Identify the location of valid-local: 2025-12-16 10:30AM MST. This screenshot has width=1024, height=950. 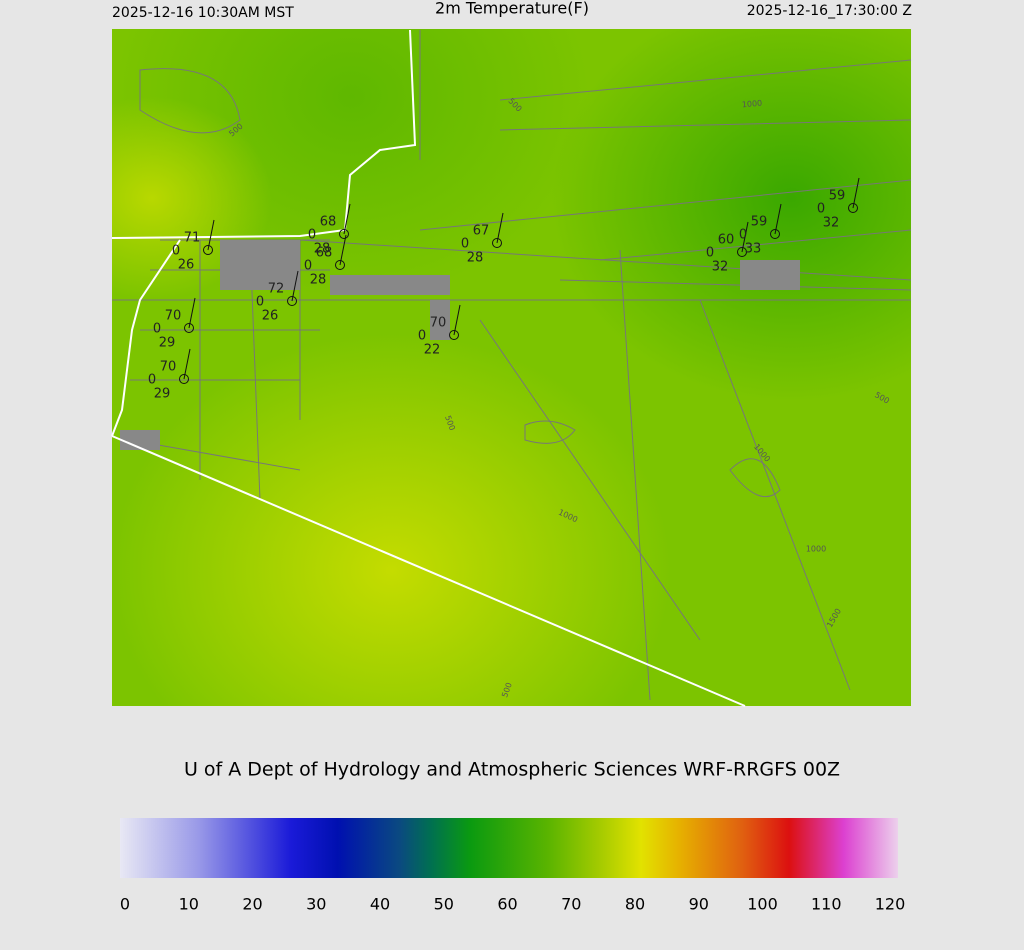
(203, 13).